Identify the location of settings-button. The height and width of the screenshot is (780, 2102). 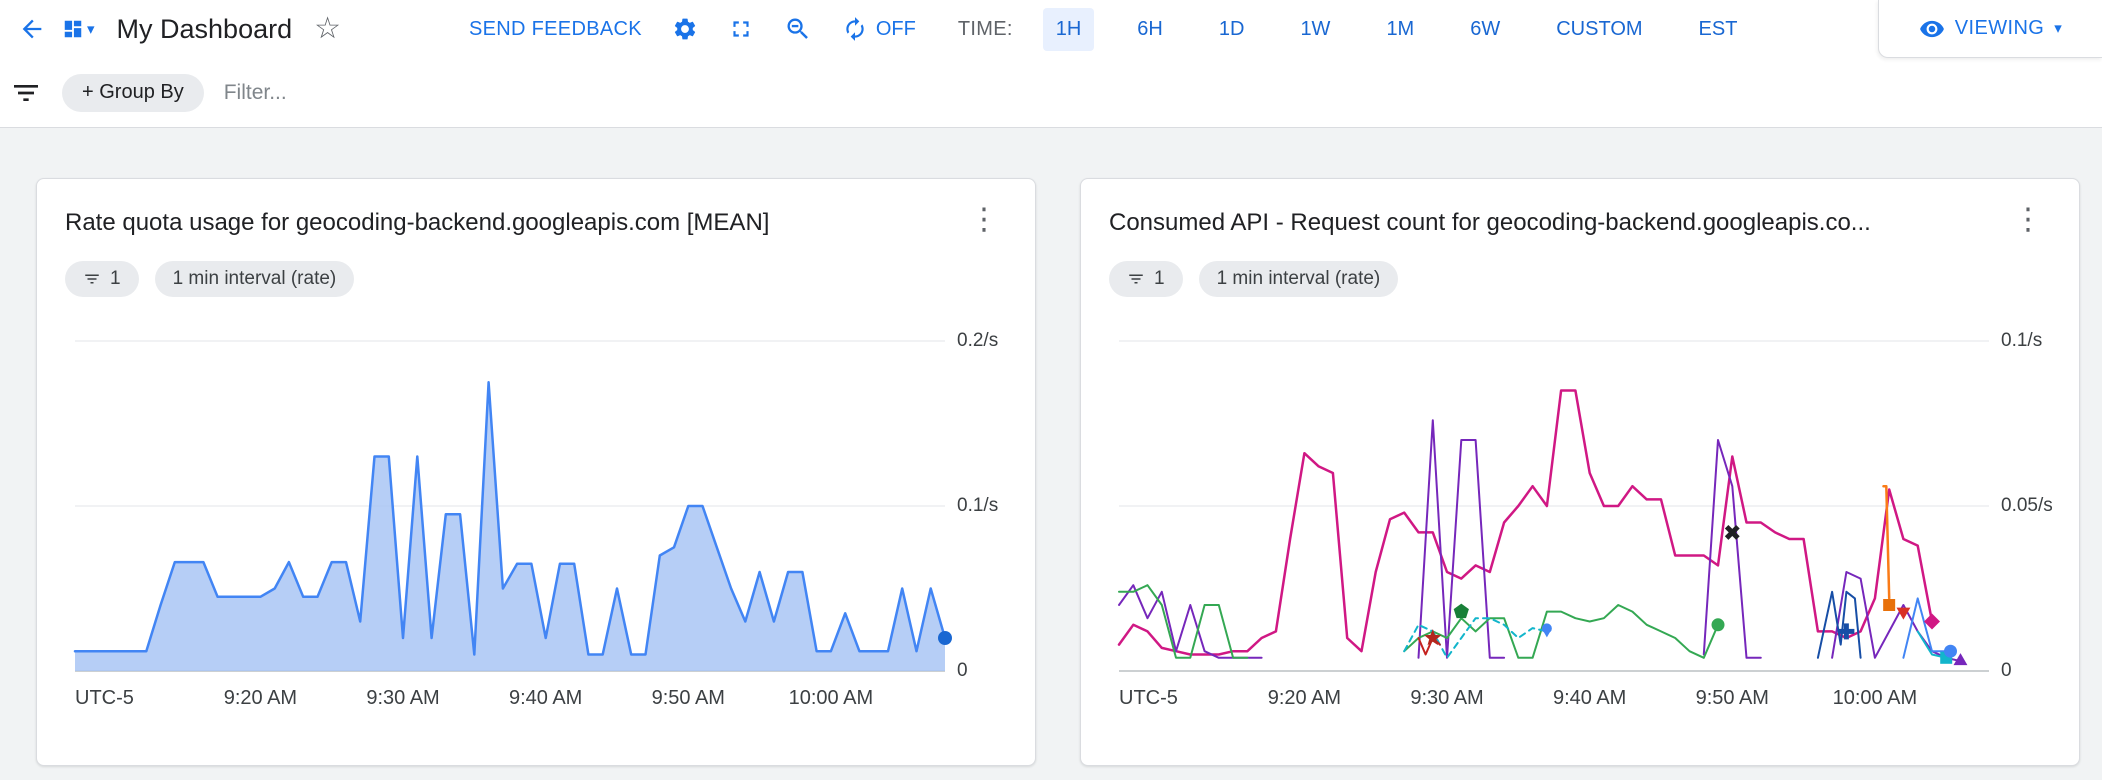
(685, 29).